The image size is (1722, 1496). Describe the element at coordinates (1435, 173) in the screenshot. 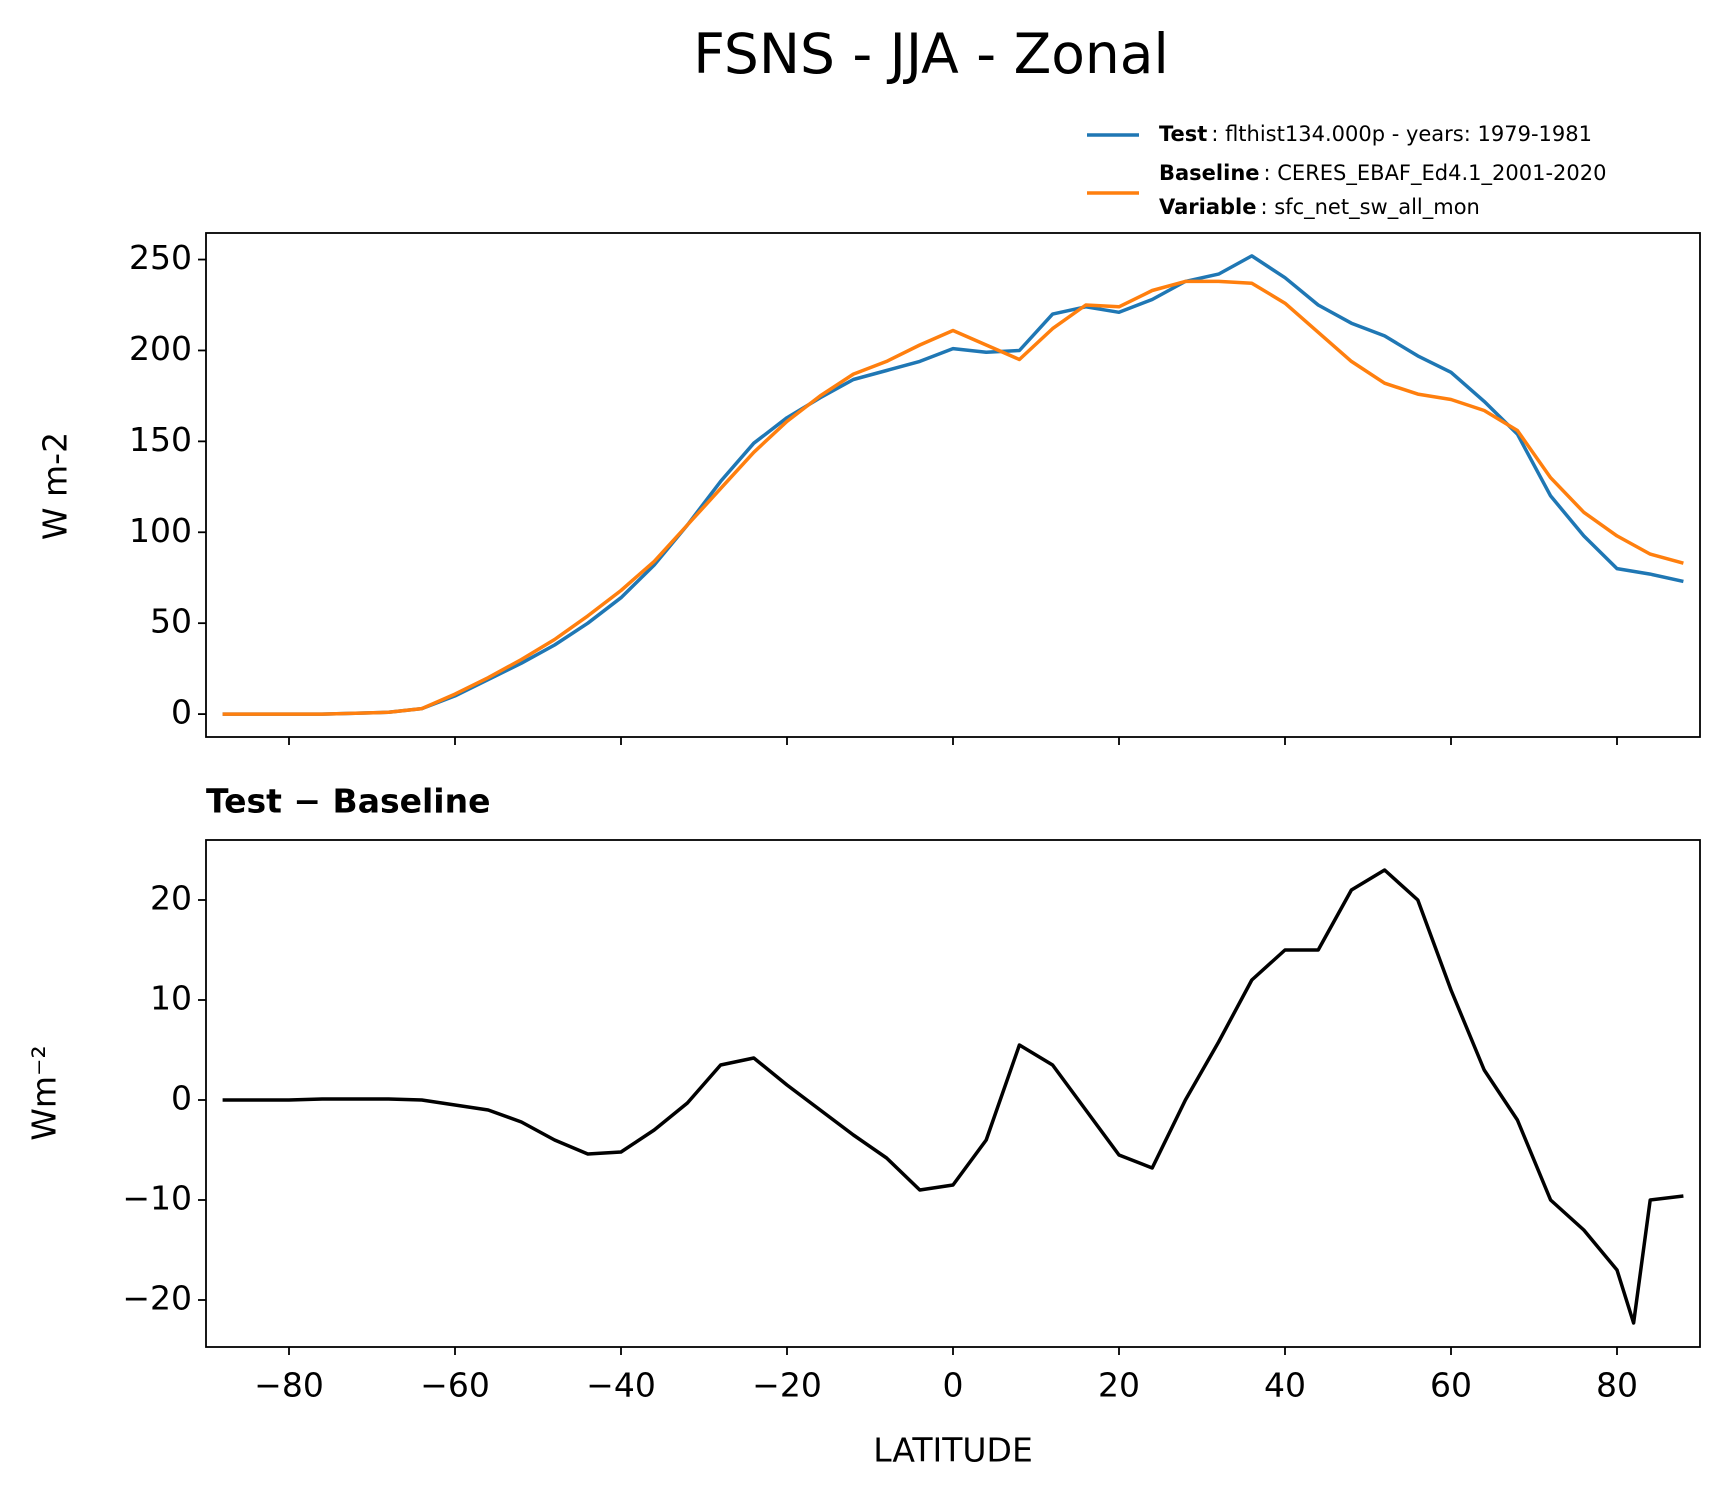

I see `legend-detail: : CERES_EBAF_Ed4.1_2001-2020` at that location.